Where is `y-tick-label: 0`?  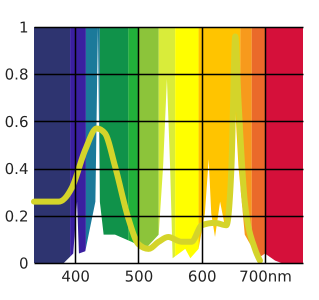 y-tick-label: 0 is located at coordinates (23, 263).